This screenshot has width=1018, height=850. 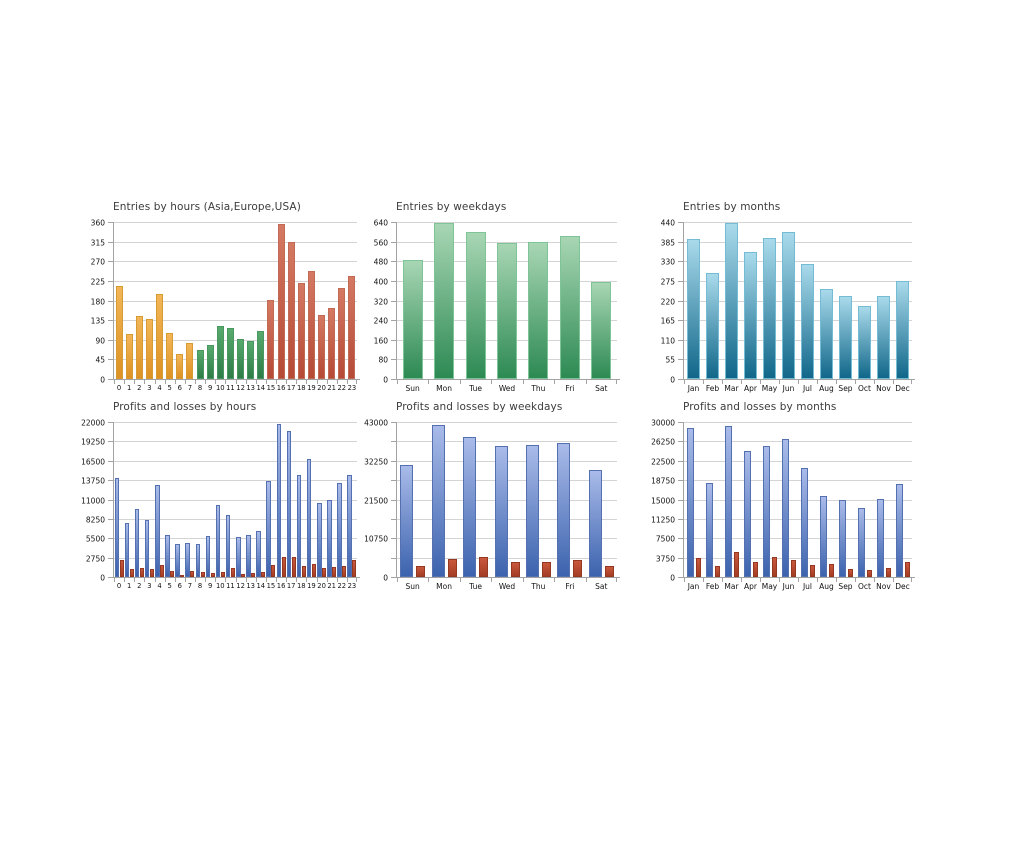 I want to click on x-axis-label: Mar, so click(x=731, y=388).